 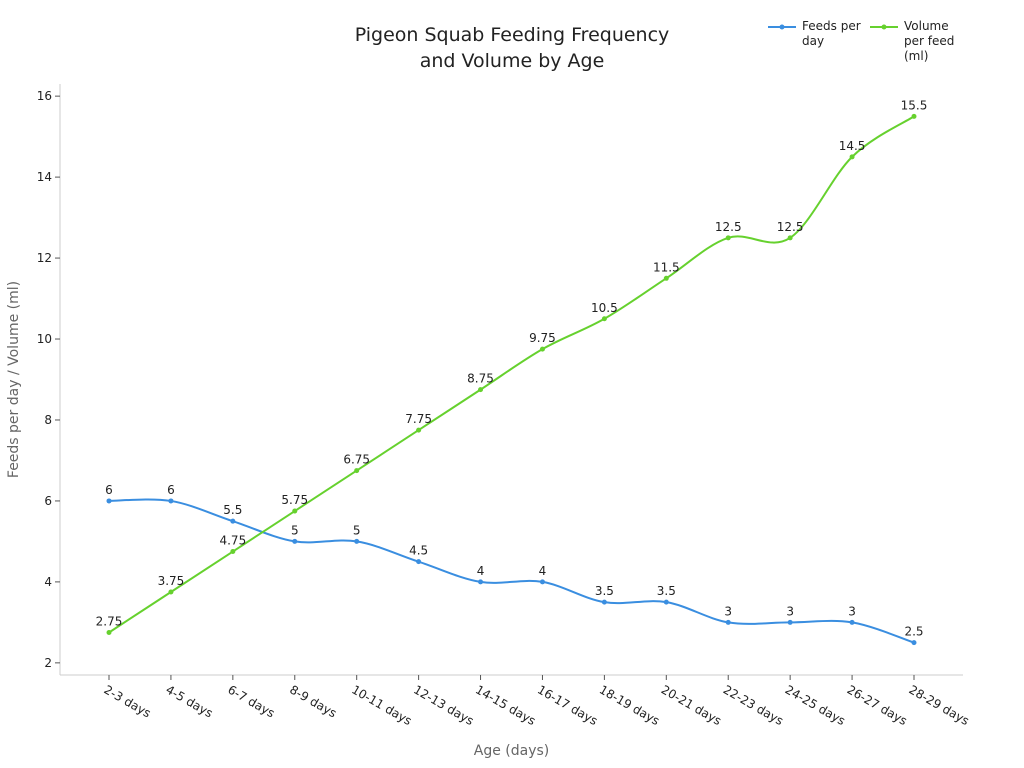 I want to click on x-tick-label: 28-29 days, so click(x=939, y=705).